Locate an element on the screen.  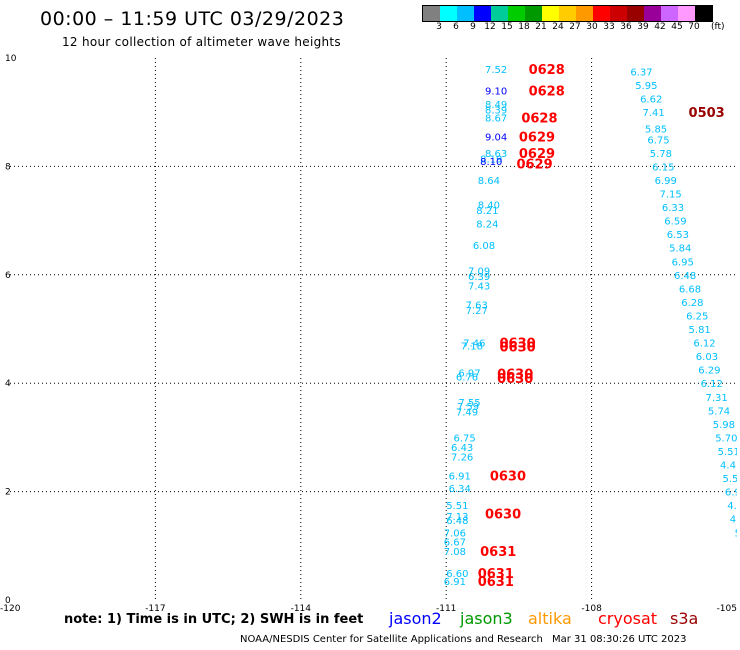
wave-height-label: 8.19 is located at coordinates (491, 159).